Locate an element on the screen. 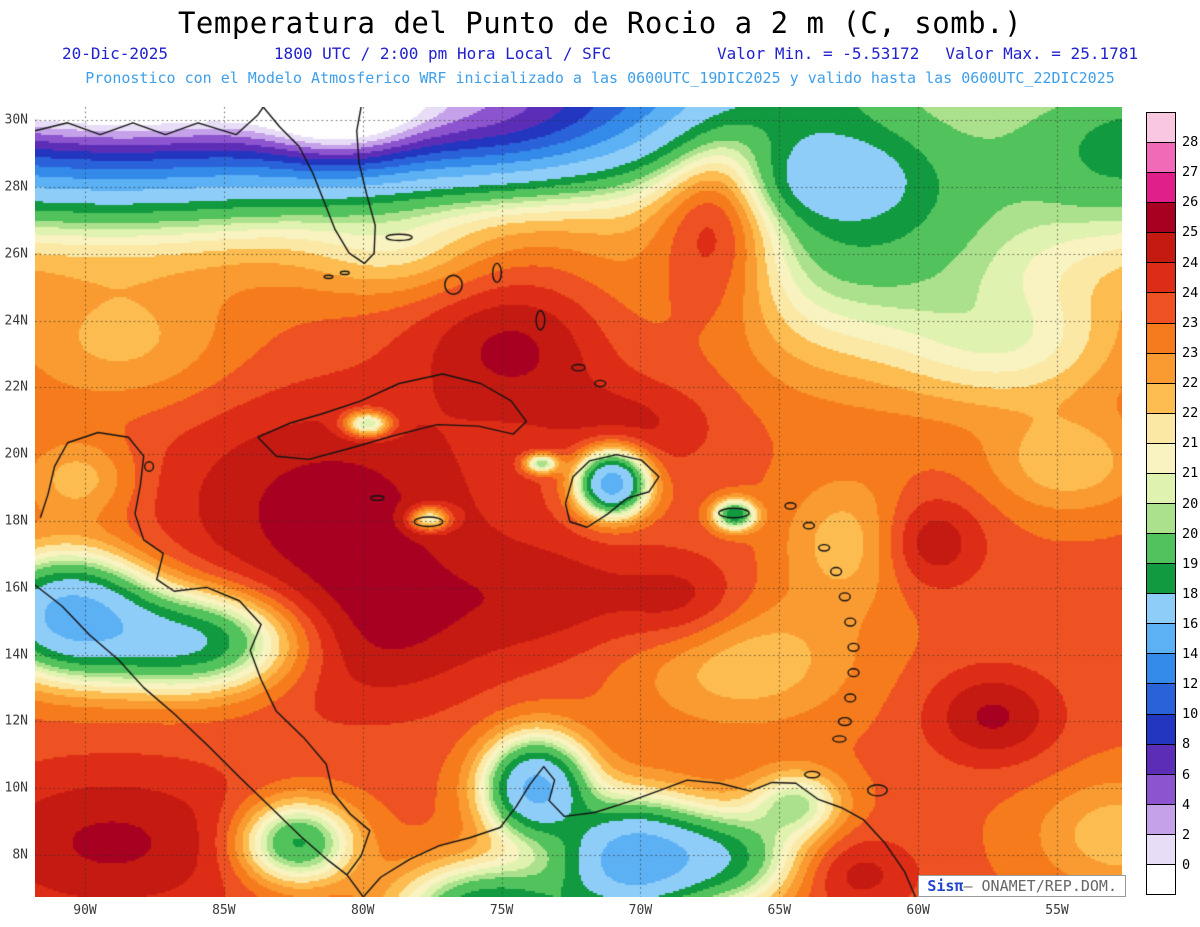 This screenshot has width=1200, height=927. colorbar-label: 24 is located at coordinates (1190, 292).